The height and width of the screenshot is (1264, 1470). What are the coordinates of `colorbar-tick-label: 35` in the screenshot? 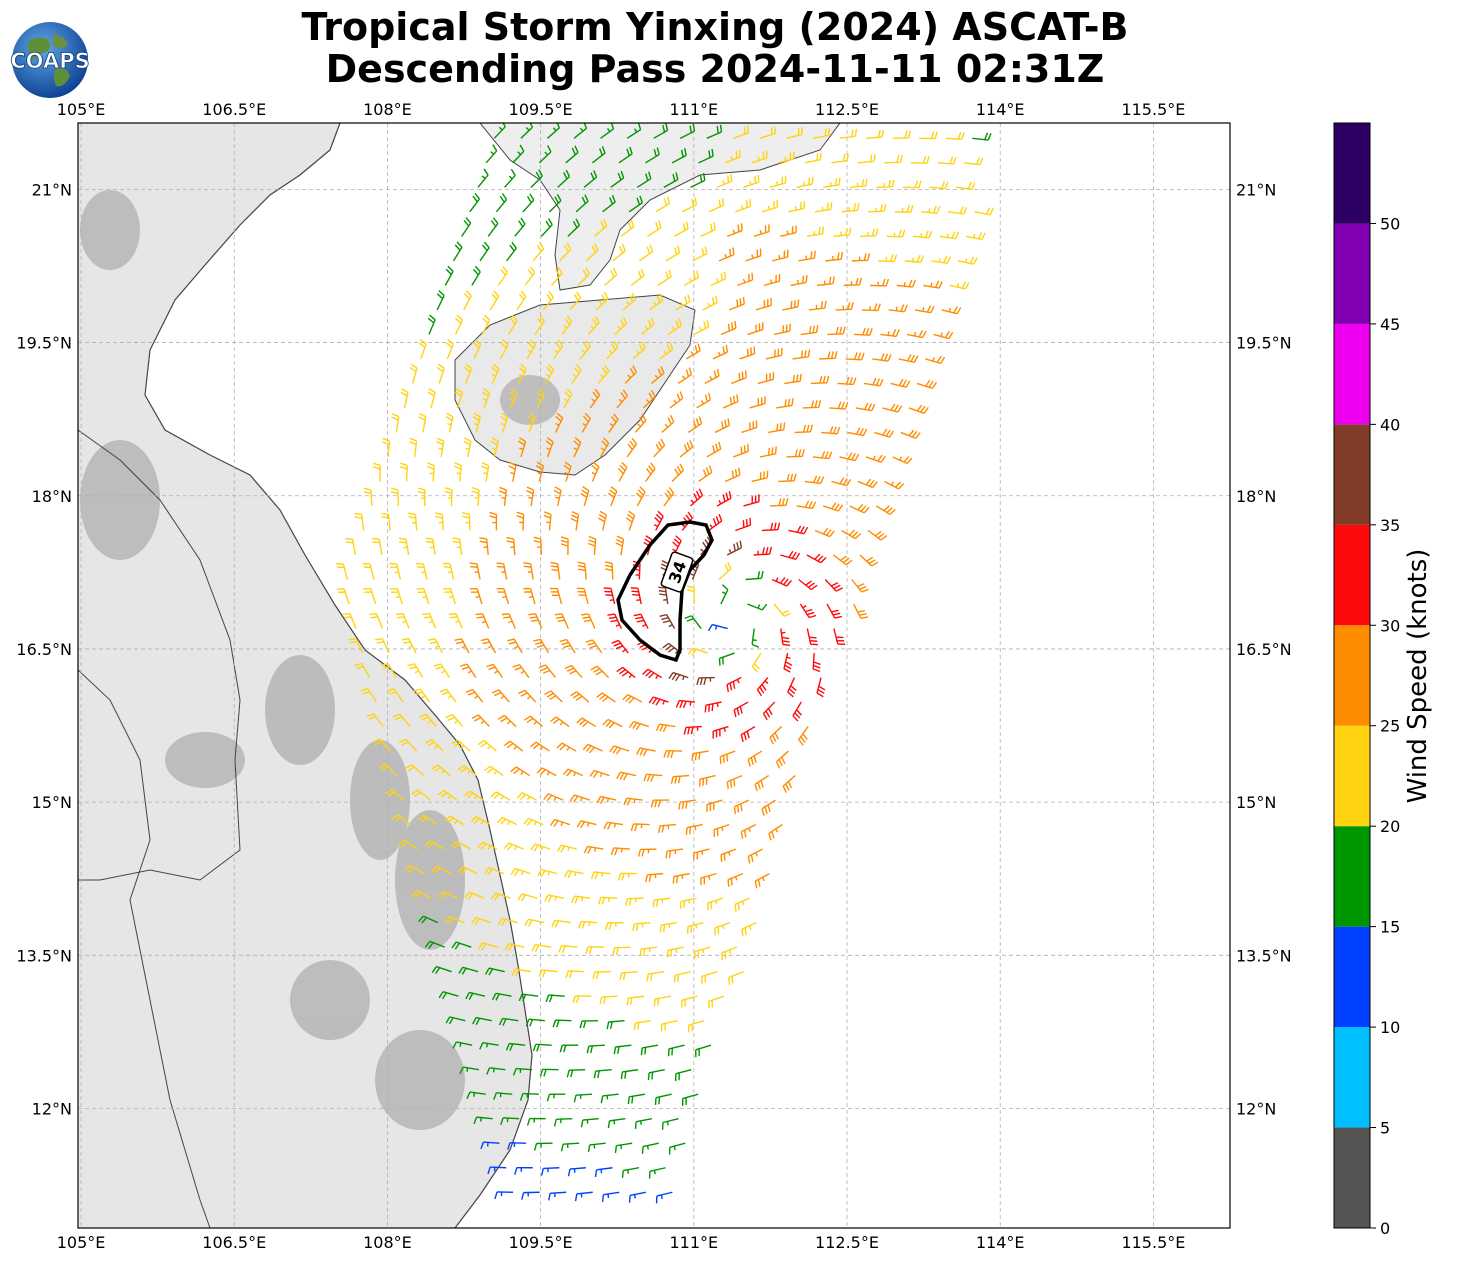 It's located at (1390, 525).